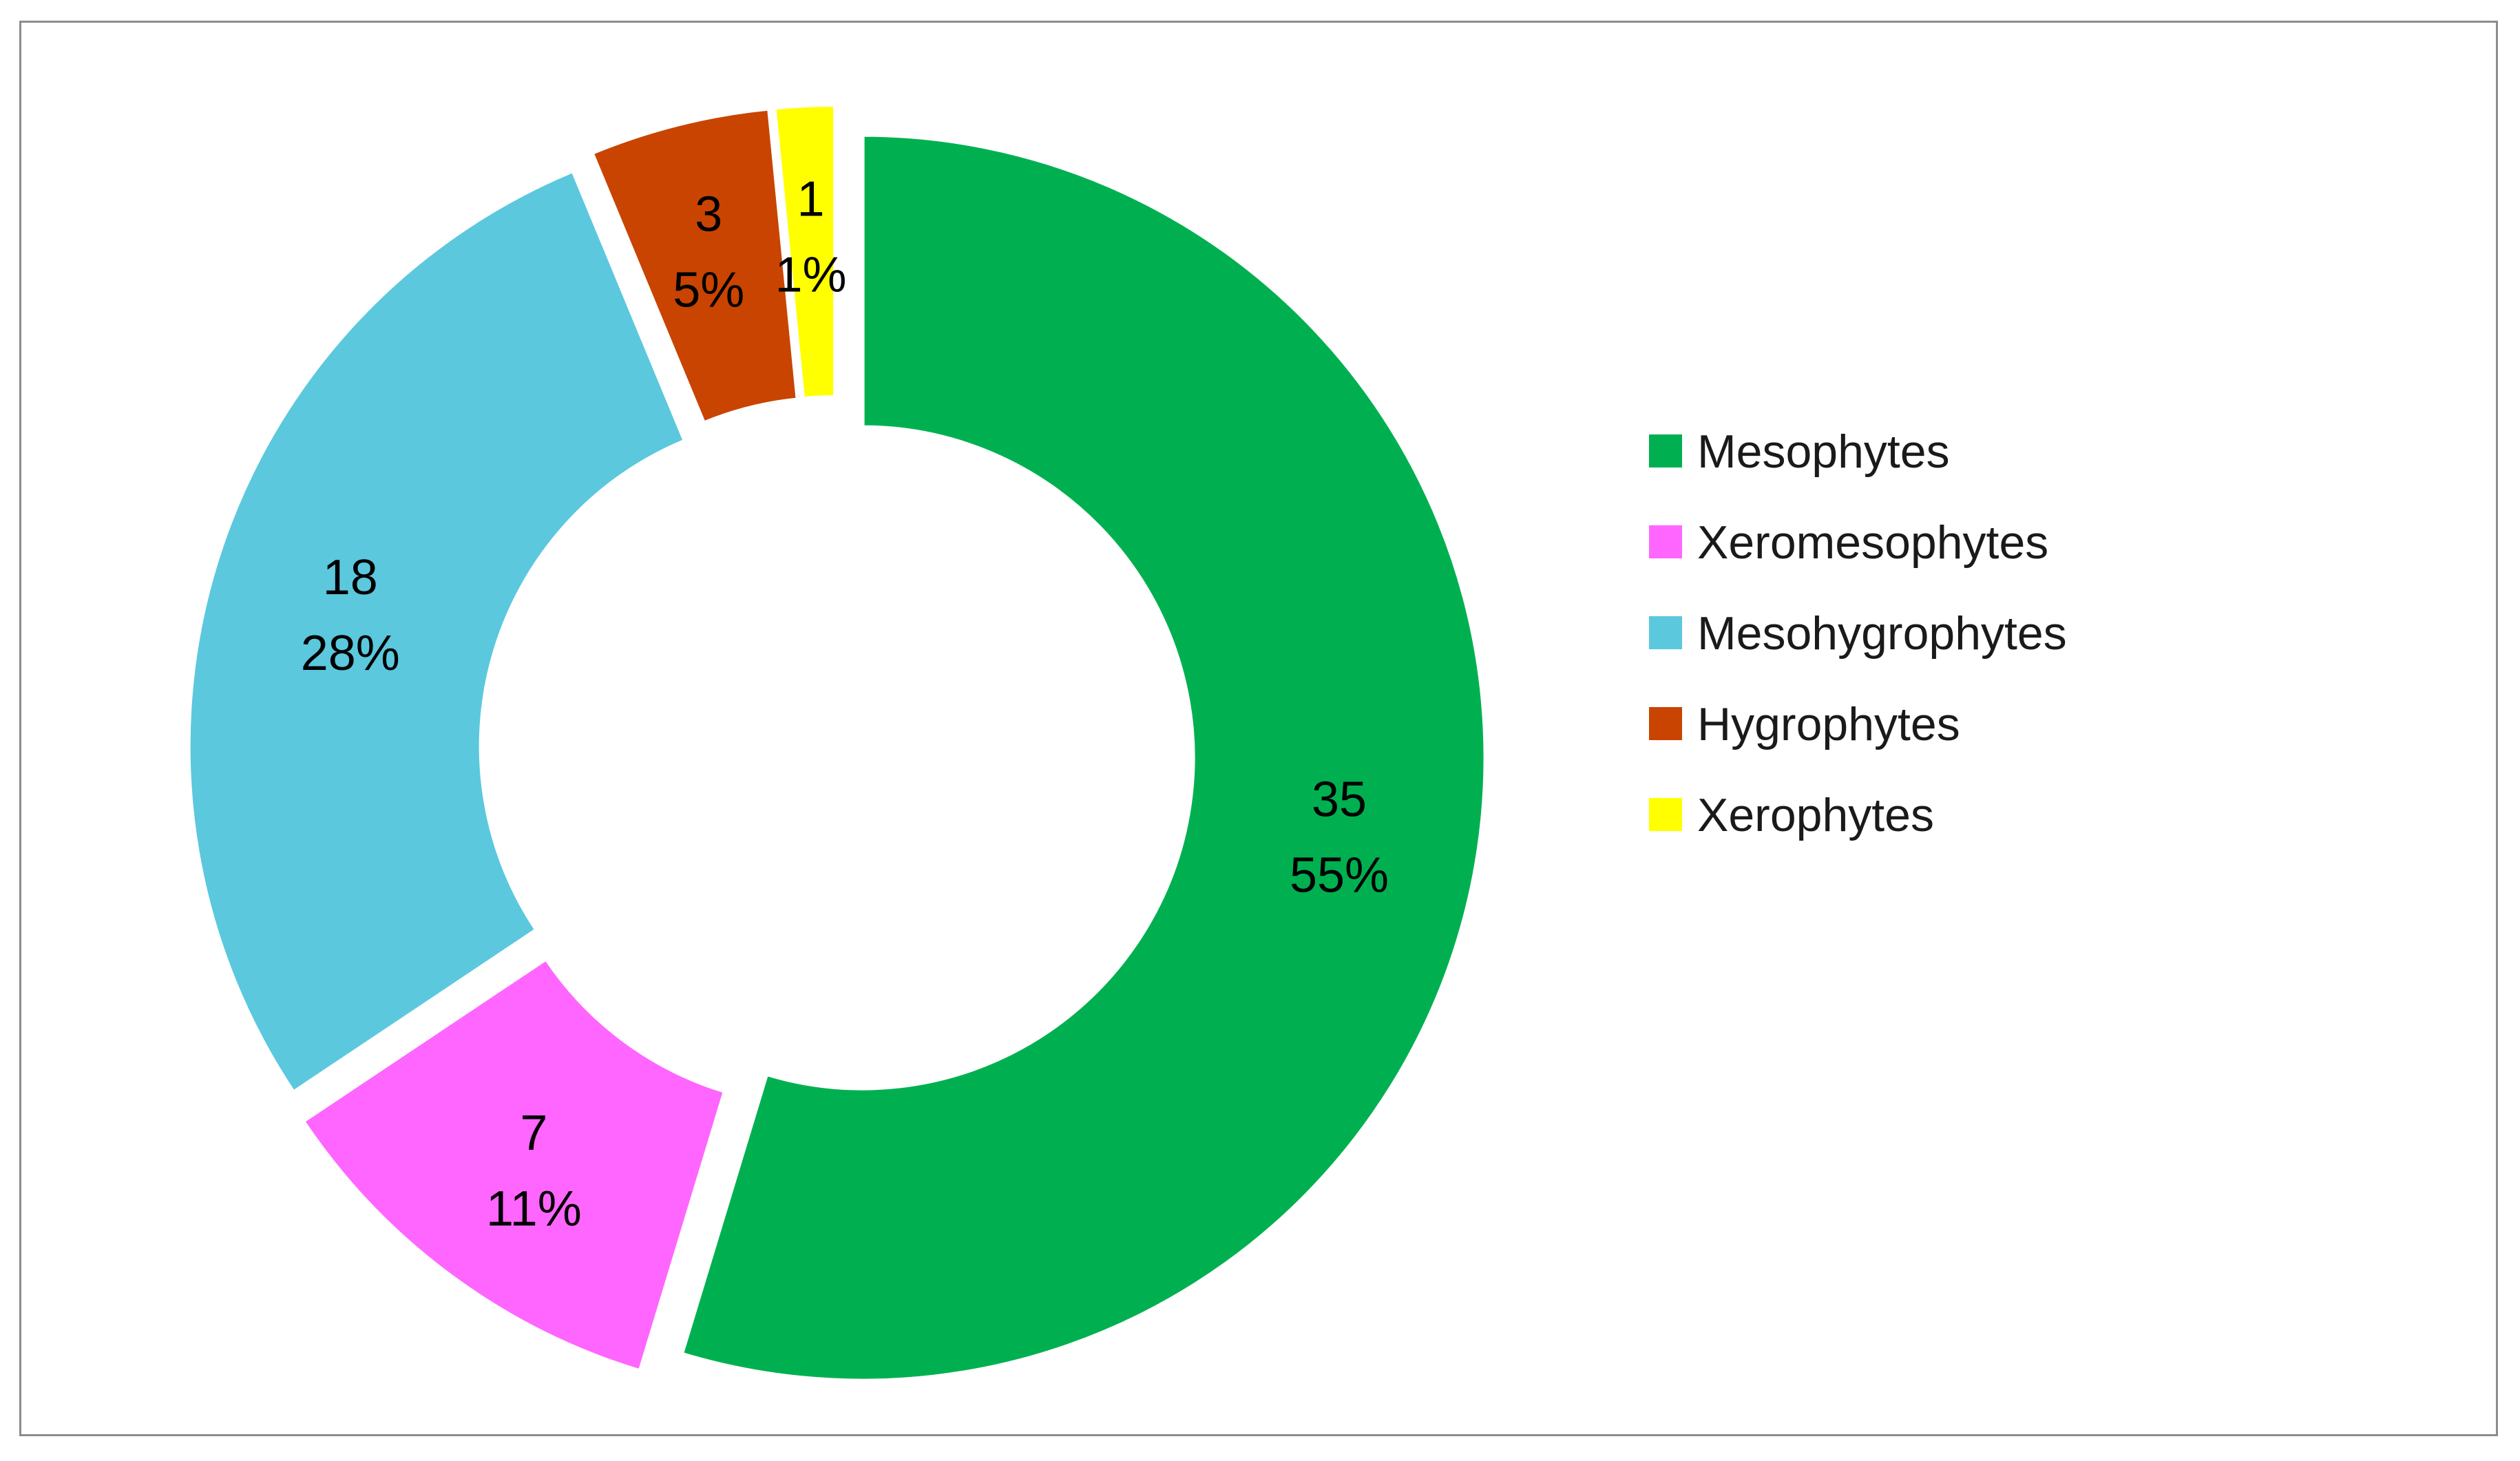 The height and width of the screenshot is (1461, 2520). I want to click on legend-label-hygrophytes: Hygrophytes, so click(1828, 724).